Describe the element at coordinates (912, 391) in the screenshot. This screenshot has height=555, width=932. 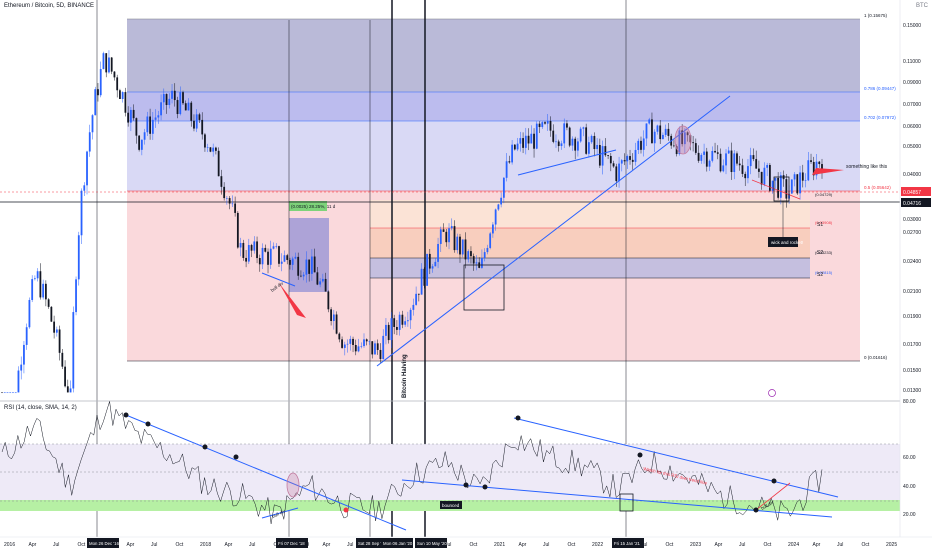
I see `price-tick-label: 0.01300` at that location.